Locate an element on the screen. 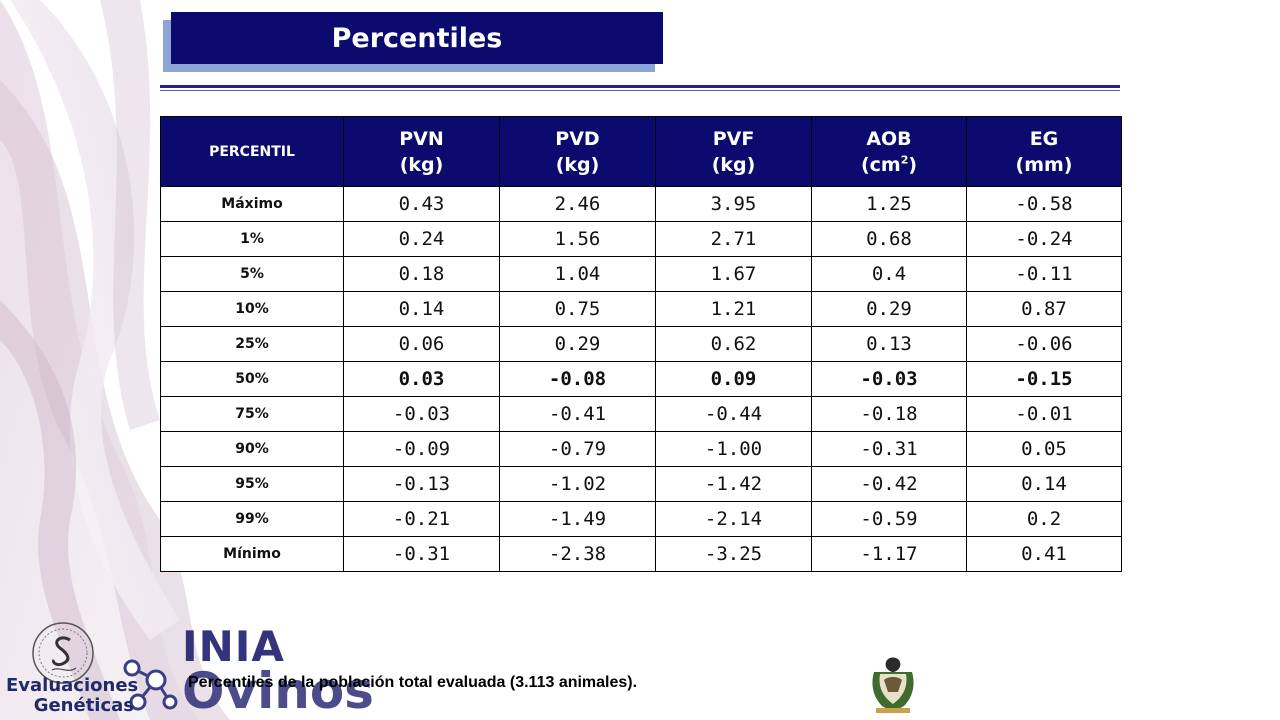  row-label: 5% is located at coordinates (252, 274).